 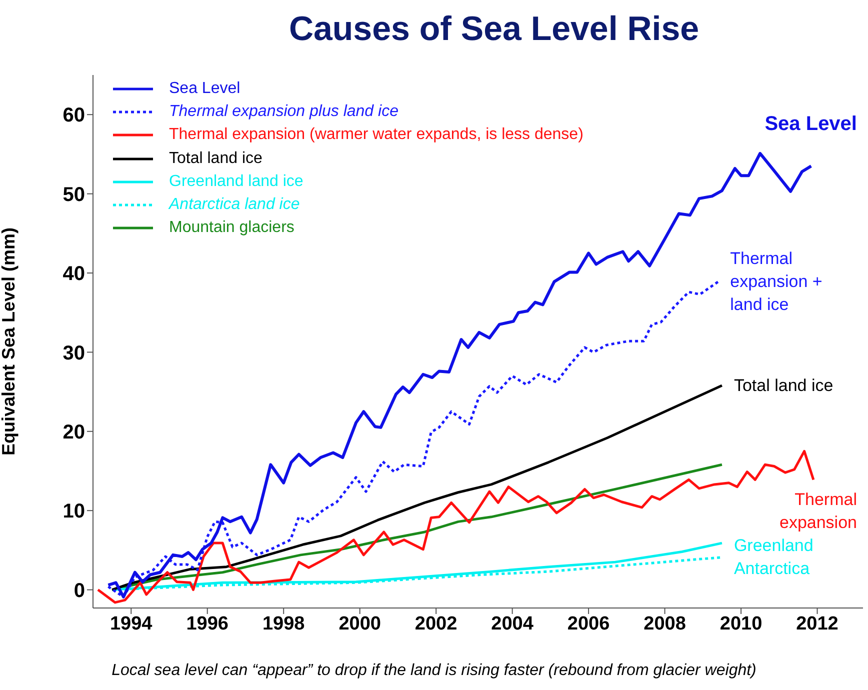 What do you see at coordinates (207, 623) in the screenshot?
I see `x-tick-label: 1996` at bounding box center [207, 623].